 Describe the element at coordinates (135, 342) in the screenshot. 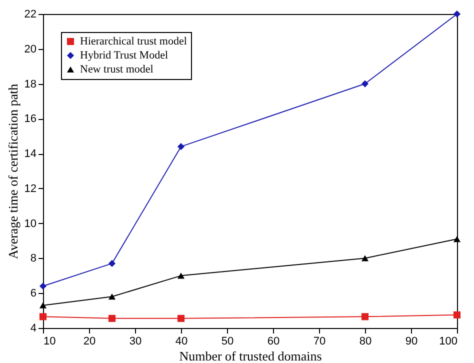

I see `x-tick-label: 30` at that location.